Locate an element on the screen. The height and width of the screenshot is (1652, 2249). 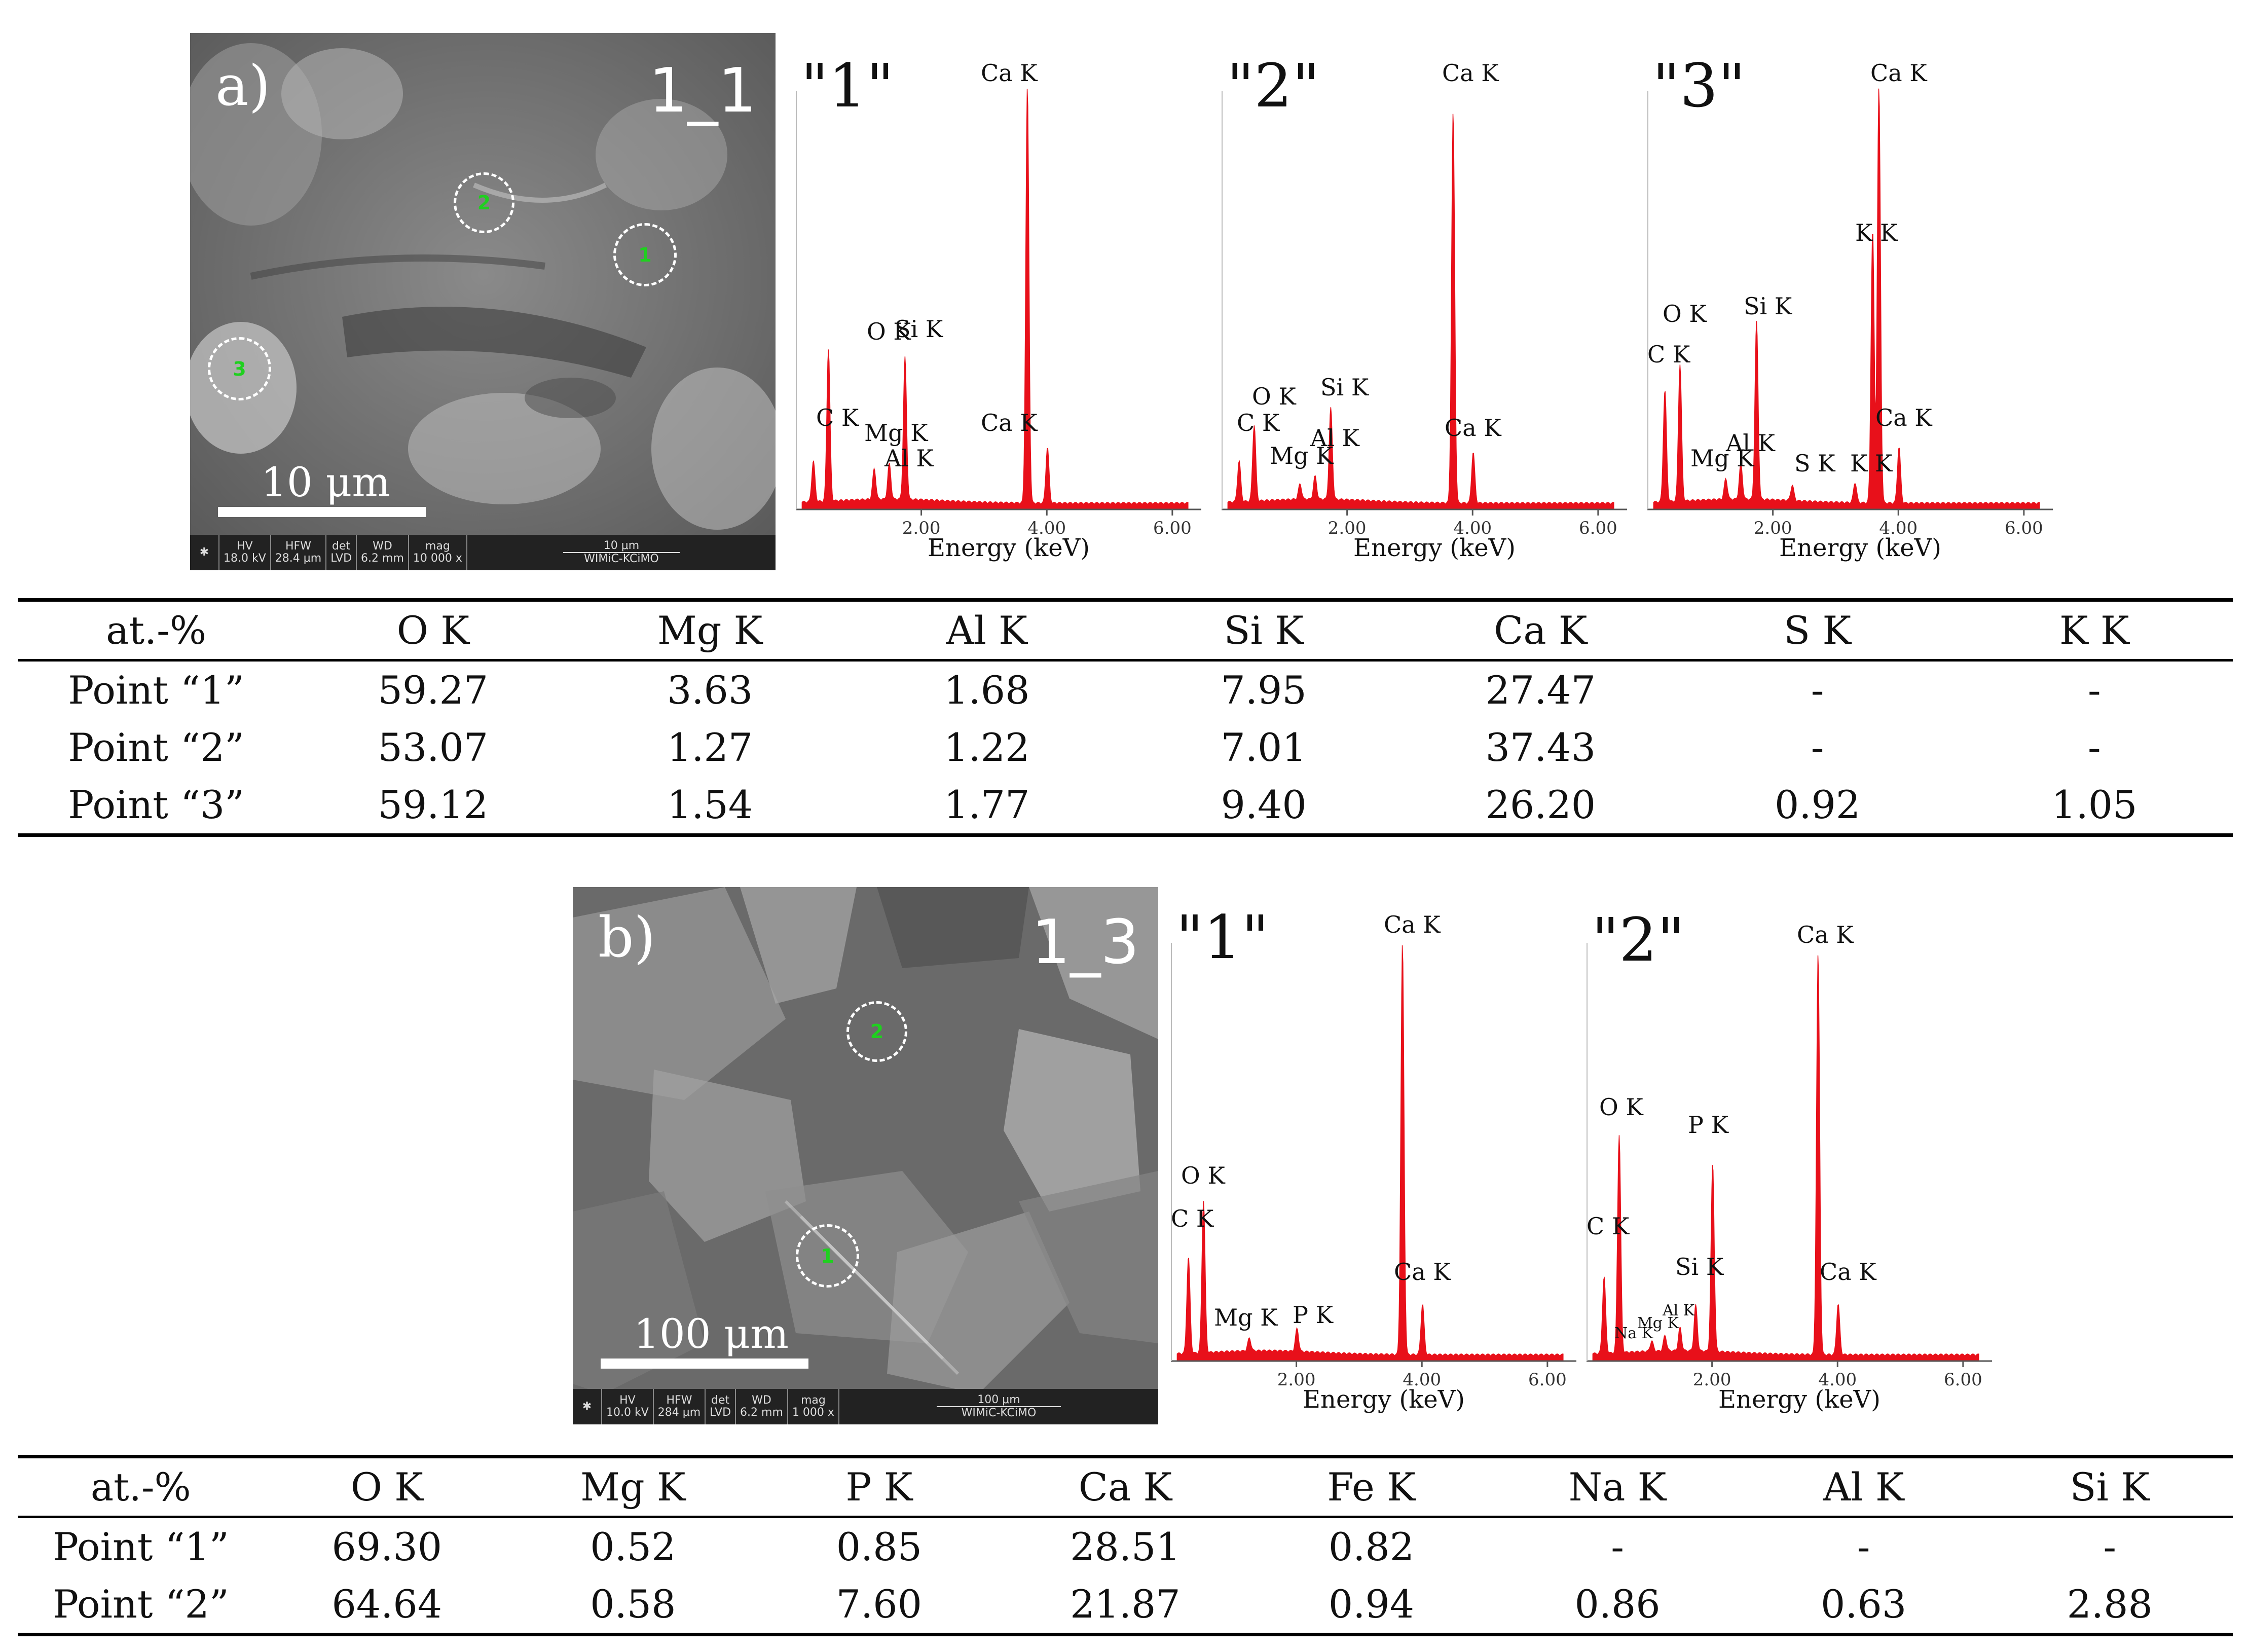
spectrum-plot: 2.00 4.00 6.00 C K O K Mg KAl K Si K Ca K Ca K is located at coordinates (998, 299).